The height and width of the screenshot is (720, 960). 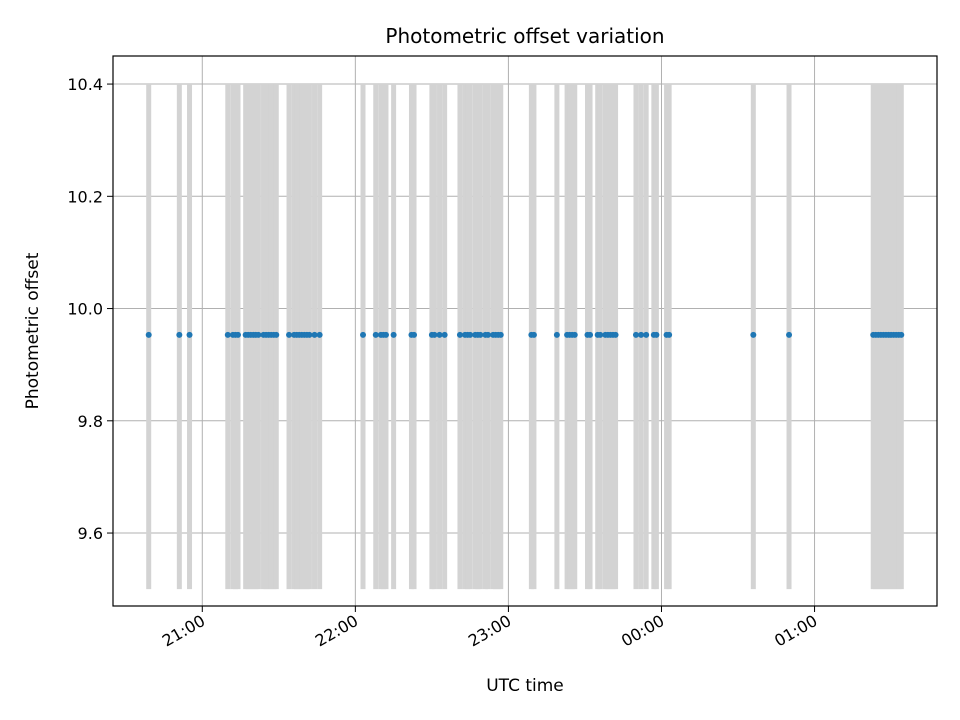 I want to click on y-tick-label: 9.8, so click(x=90, y=421).